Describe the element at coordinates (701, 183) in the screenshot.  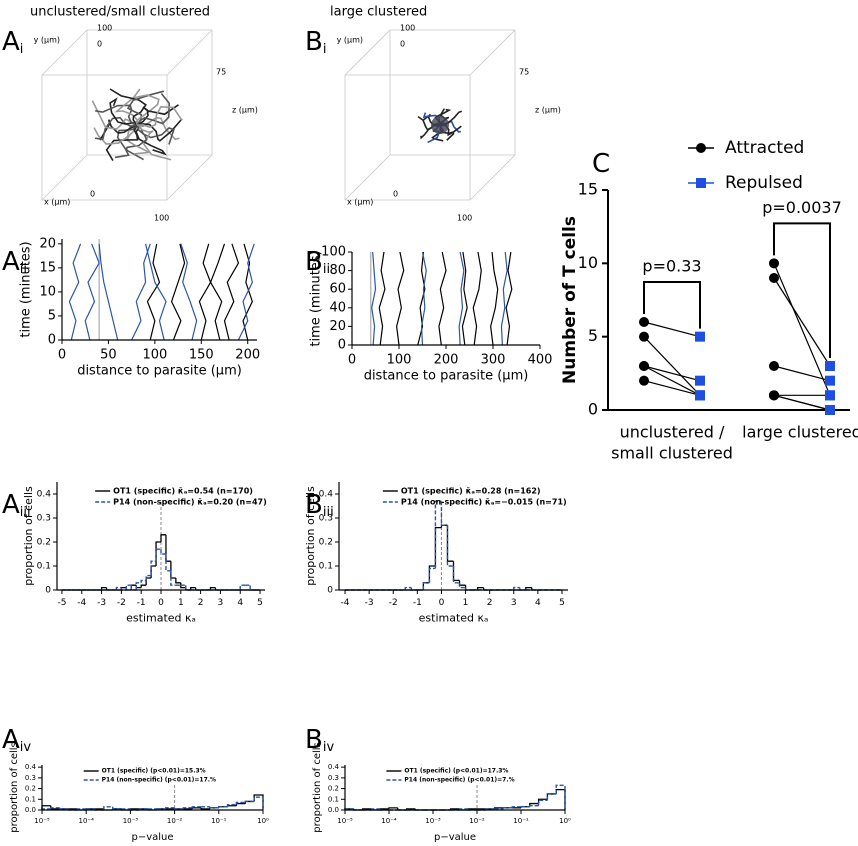
I see `legend-marker` at that location.